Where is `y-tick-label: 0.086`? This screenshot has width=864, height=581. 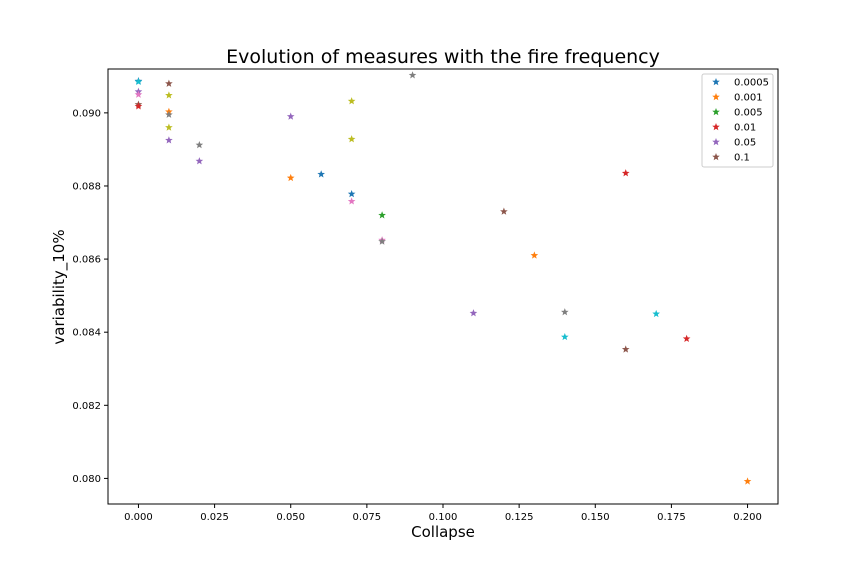 y-tick-label: 0.086 is located at coordinates (86, 260).